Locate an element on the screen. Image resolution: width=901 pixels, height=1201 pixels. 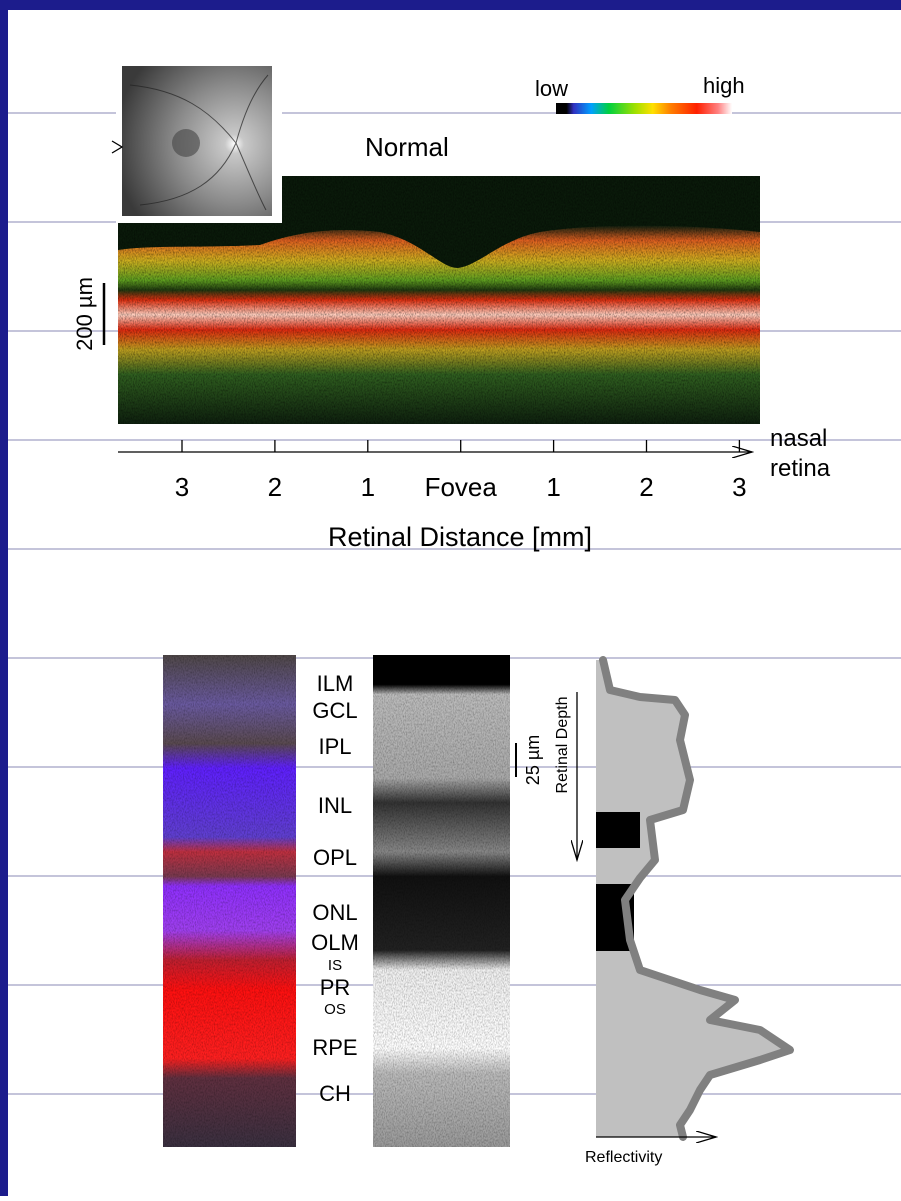
layer-label: IS is located at coordinates (335, 965).